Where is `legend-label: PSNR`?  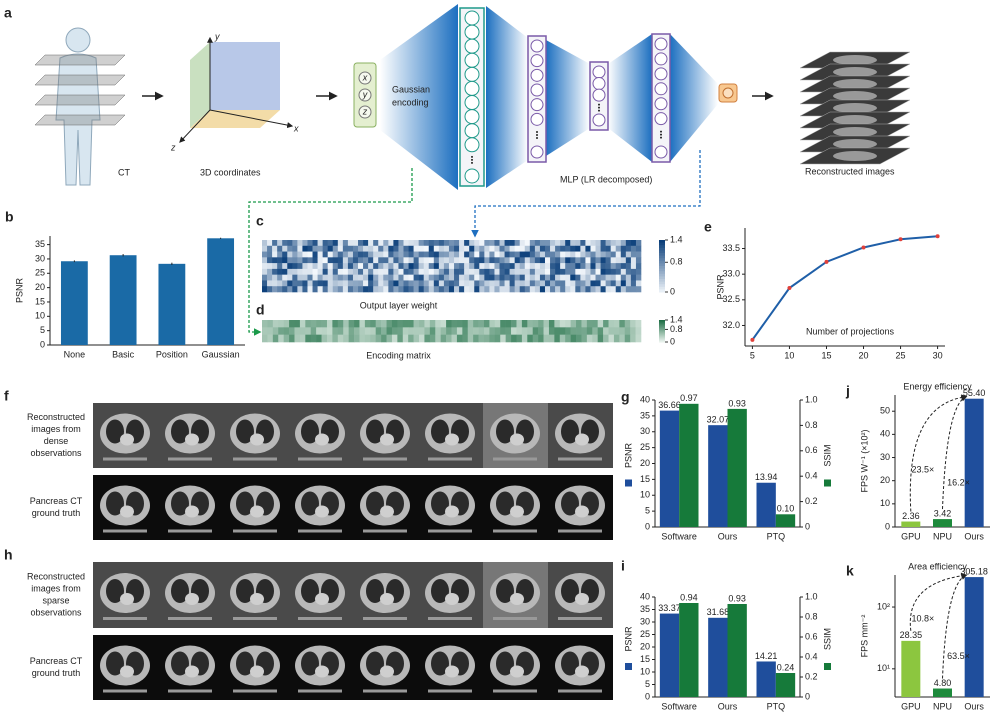
legend-label: PSNR is located at coordinates (628, 639).